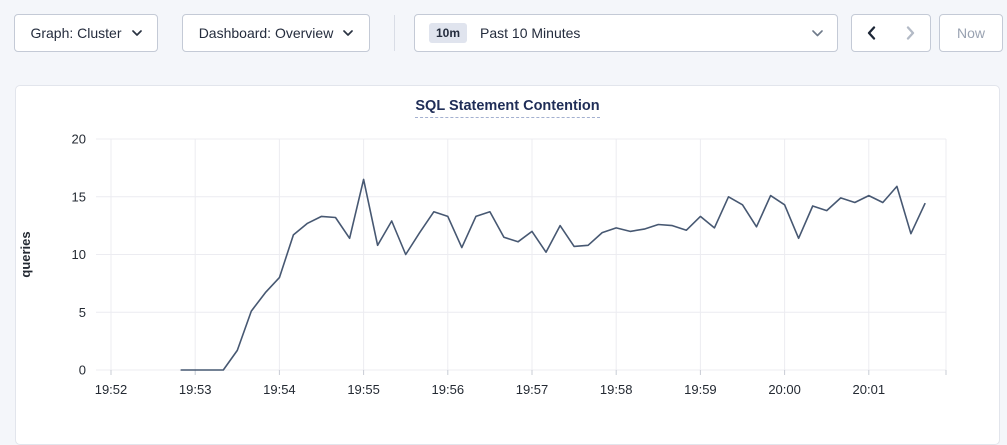 Image resolution: width=1007 pixels, height=445 pixels. Describe the element at coordinates (869, 389) in the screenshot. I see `x-tick-label: 20:01` at that location.